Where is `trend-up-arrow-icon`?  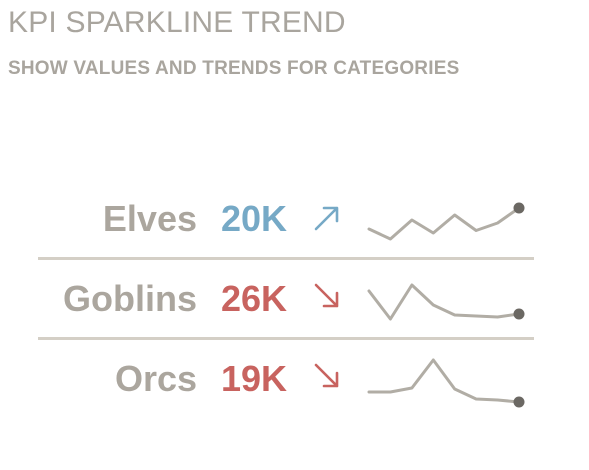
trend-up-arrow-icon is located at coordinates (326, 218).